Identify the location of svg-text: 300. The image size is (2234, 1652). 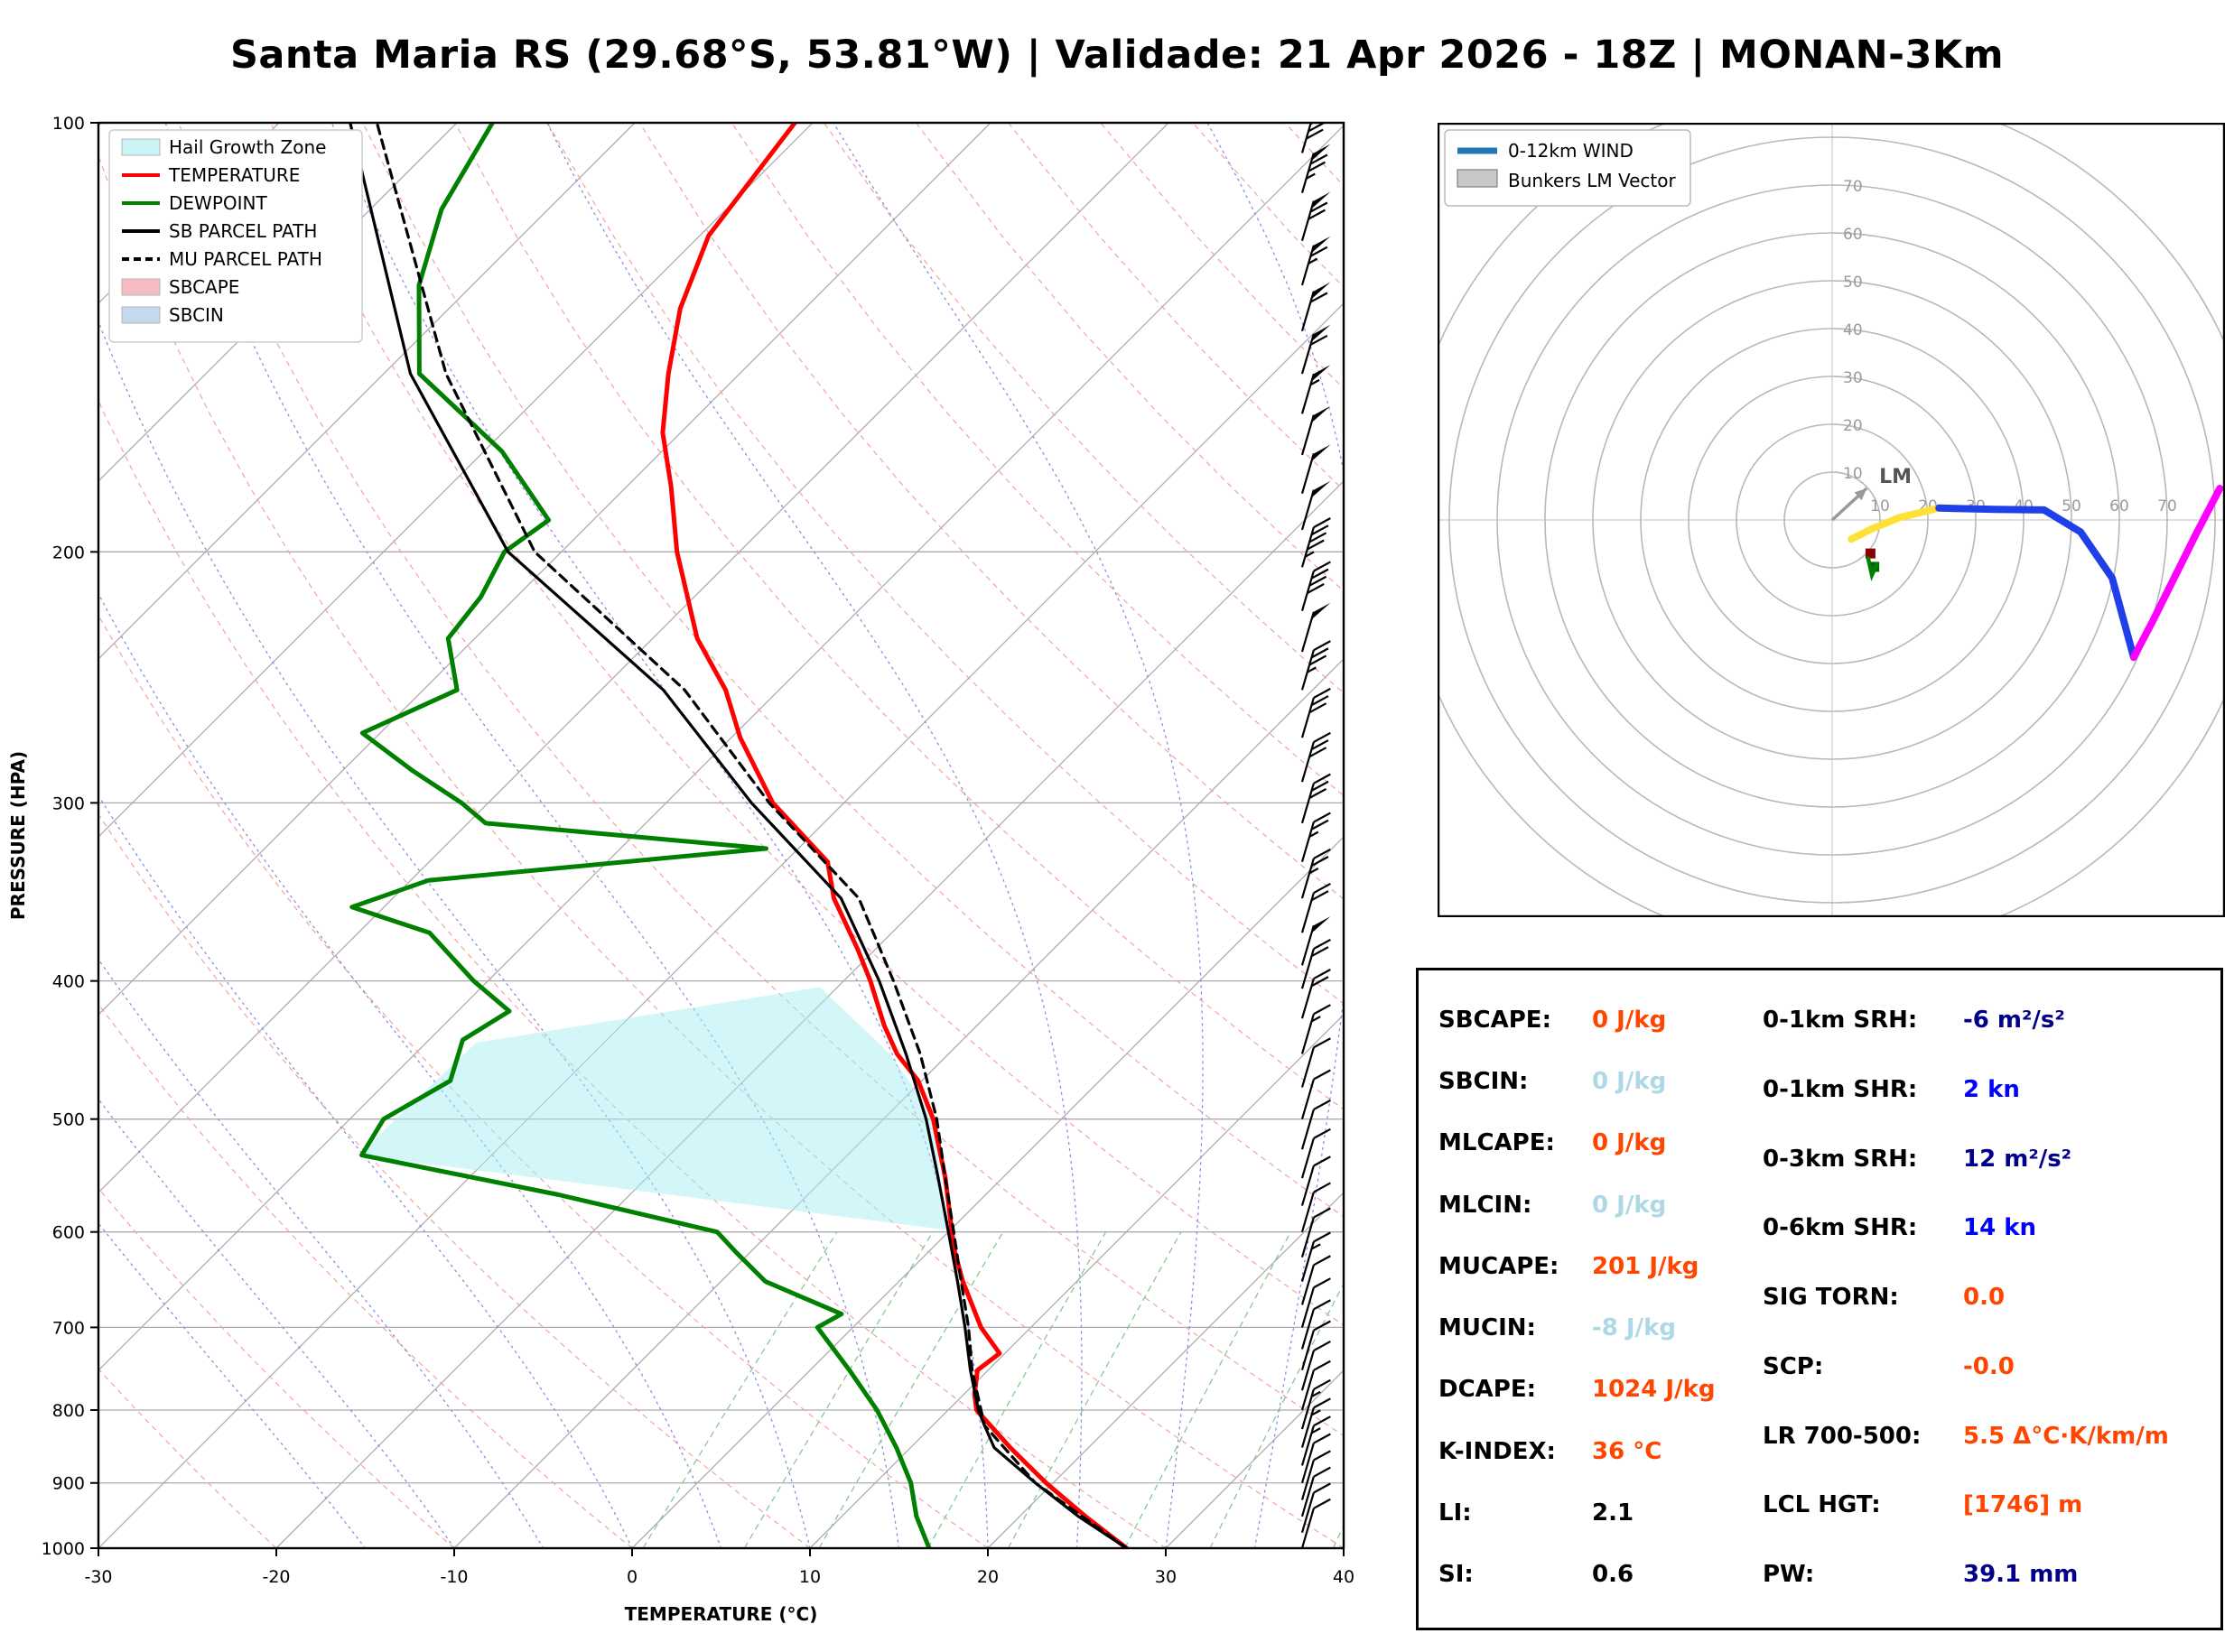
(68, 803).